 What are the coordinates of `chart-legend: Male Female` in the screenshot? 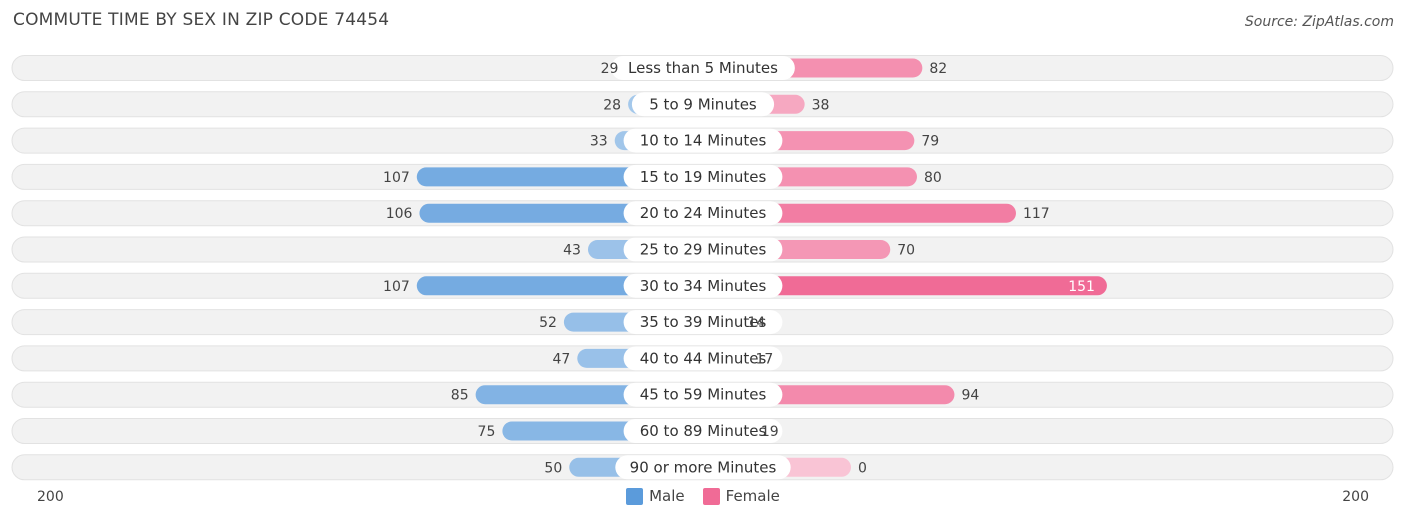 It's located at (703, 496).